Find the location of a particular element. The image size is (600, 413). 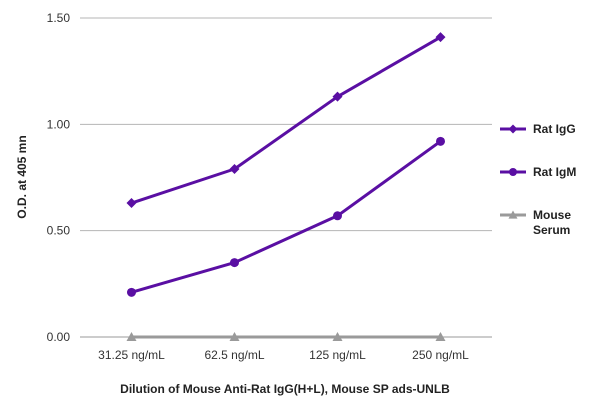

y-tick-label: 0.00 is located at coordinates (59, 337).